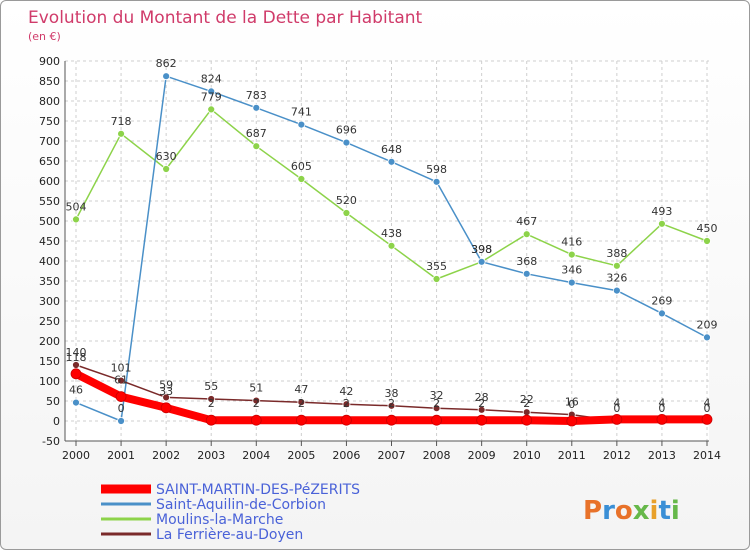  I want to click on data-label: 779, so click(211, 96).